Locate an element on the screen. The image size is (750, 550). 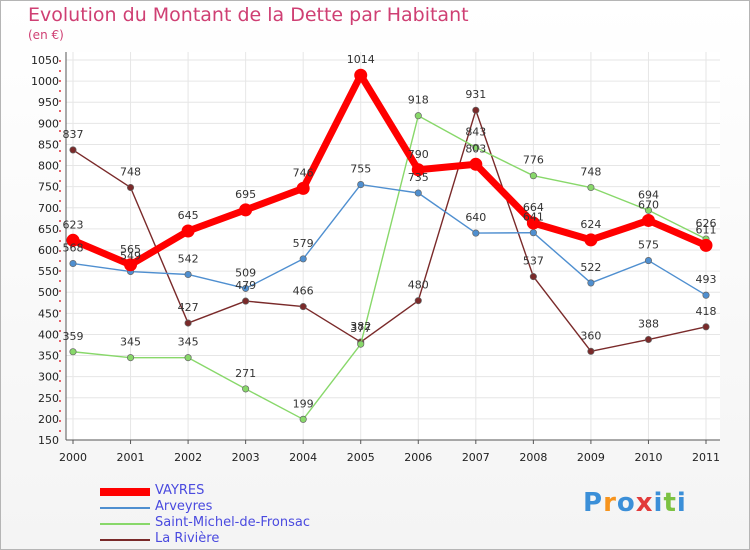
data-label: 624 is located at coordinates (590, 224).